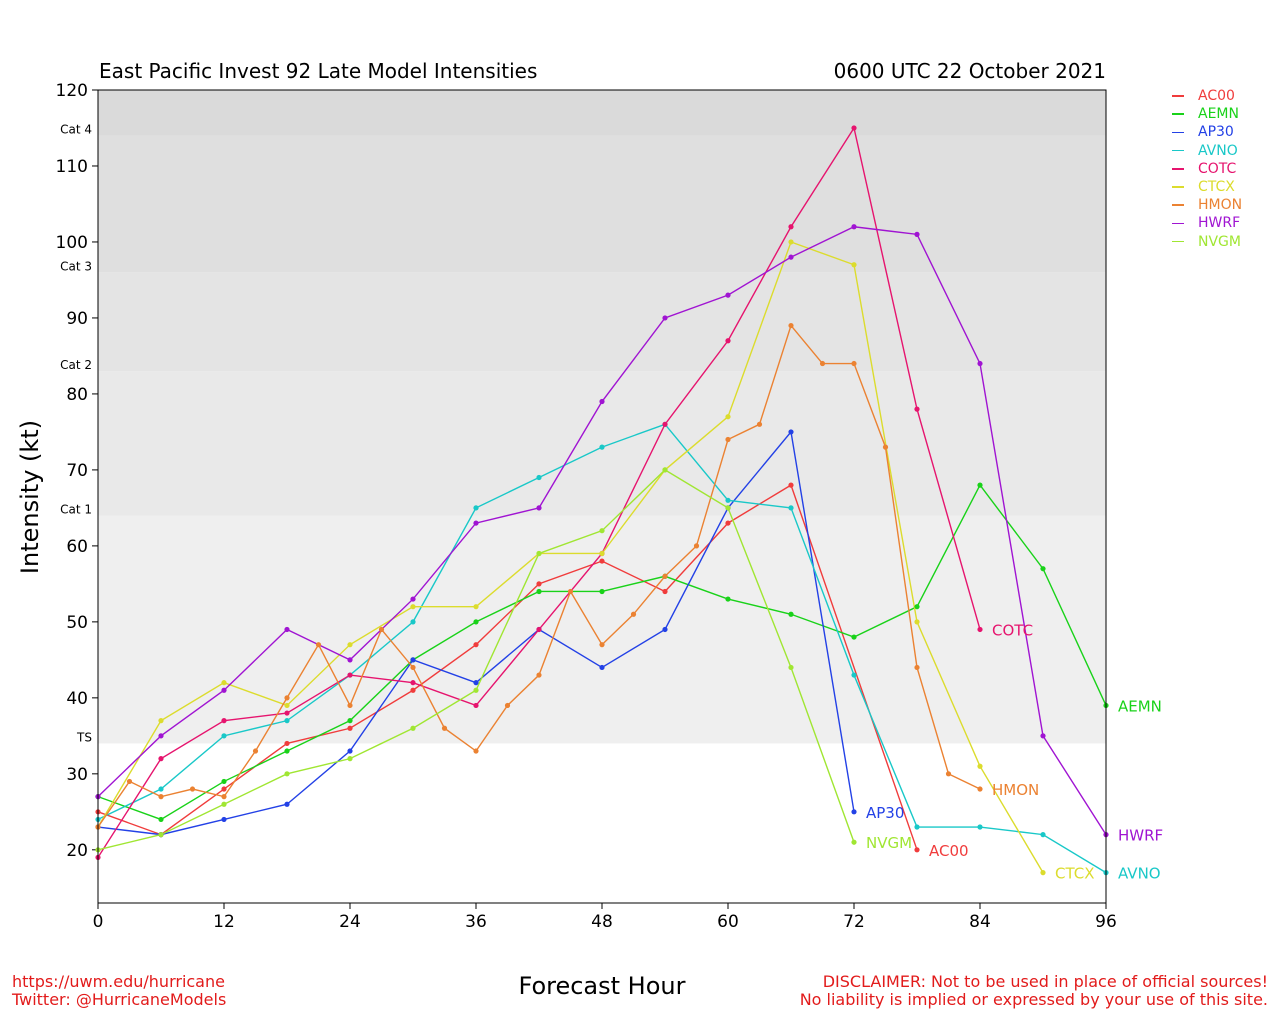 The width and height of the screenshot is (1280, 1024). What do you see at coordinates (77, 319) in the screenshot?
I see `y-tick-label: 90` at bounding box center [77, 319].